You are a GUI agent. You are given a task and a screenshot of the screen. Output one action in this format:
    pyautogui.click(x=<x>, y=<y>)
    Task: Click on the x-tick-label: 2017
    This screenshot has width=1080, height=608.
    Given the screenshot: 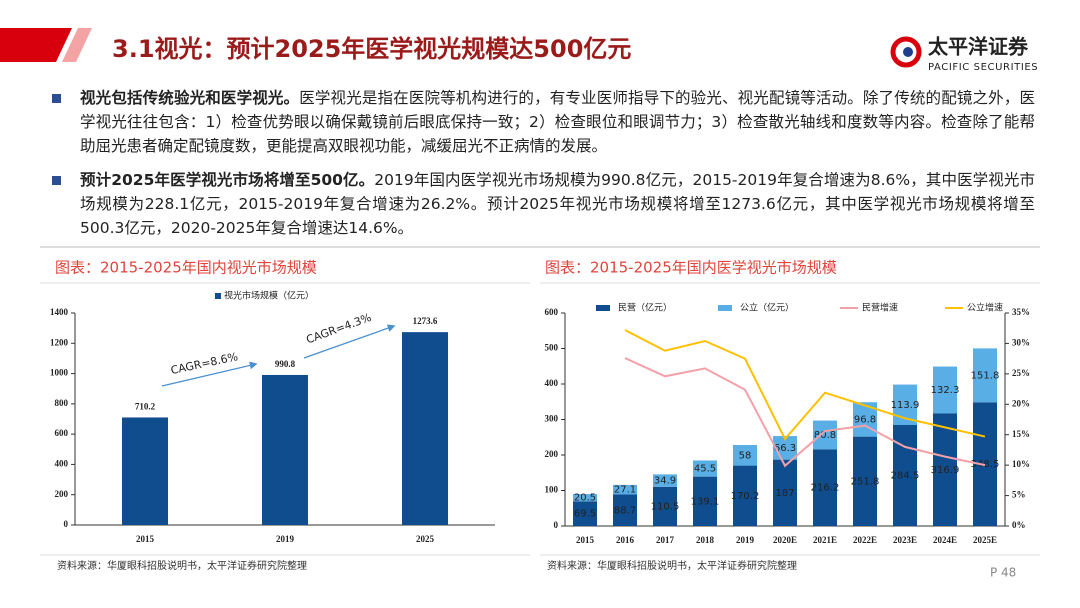 What is the action you would take?
    pyautogui.click(x=665, y=540)
    